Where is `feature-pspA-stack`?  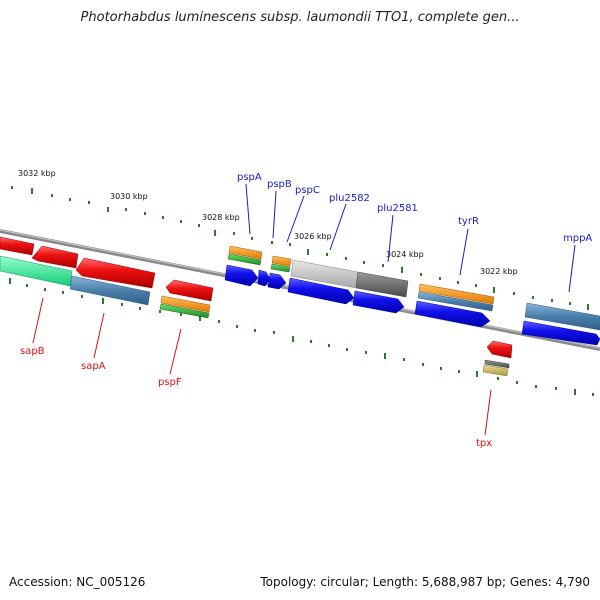 feature-pspA-stack is located at coordinates (245, 255).